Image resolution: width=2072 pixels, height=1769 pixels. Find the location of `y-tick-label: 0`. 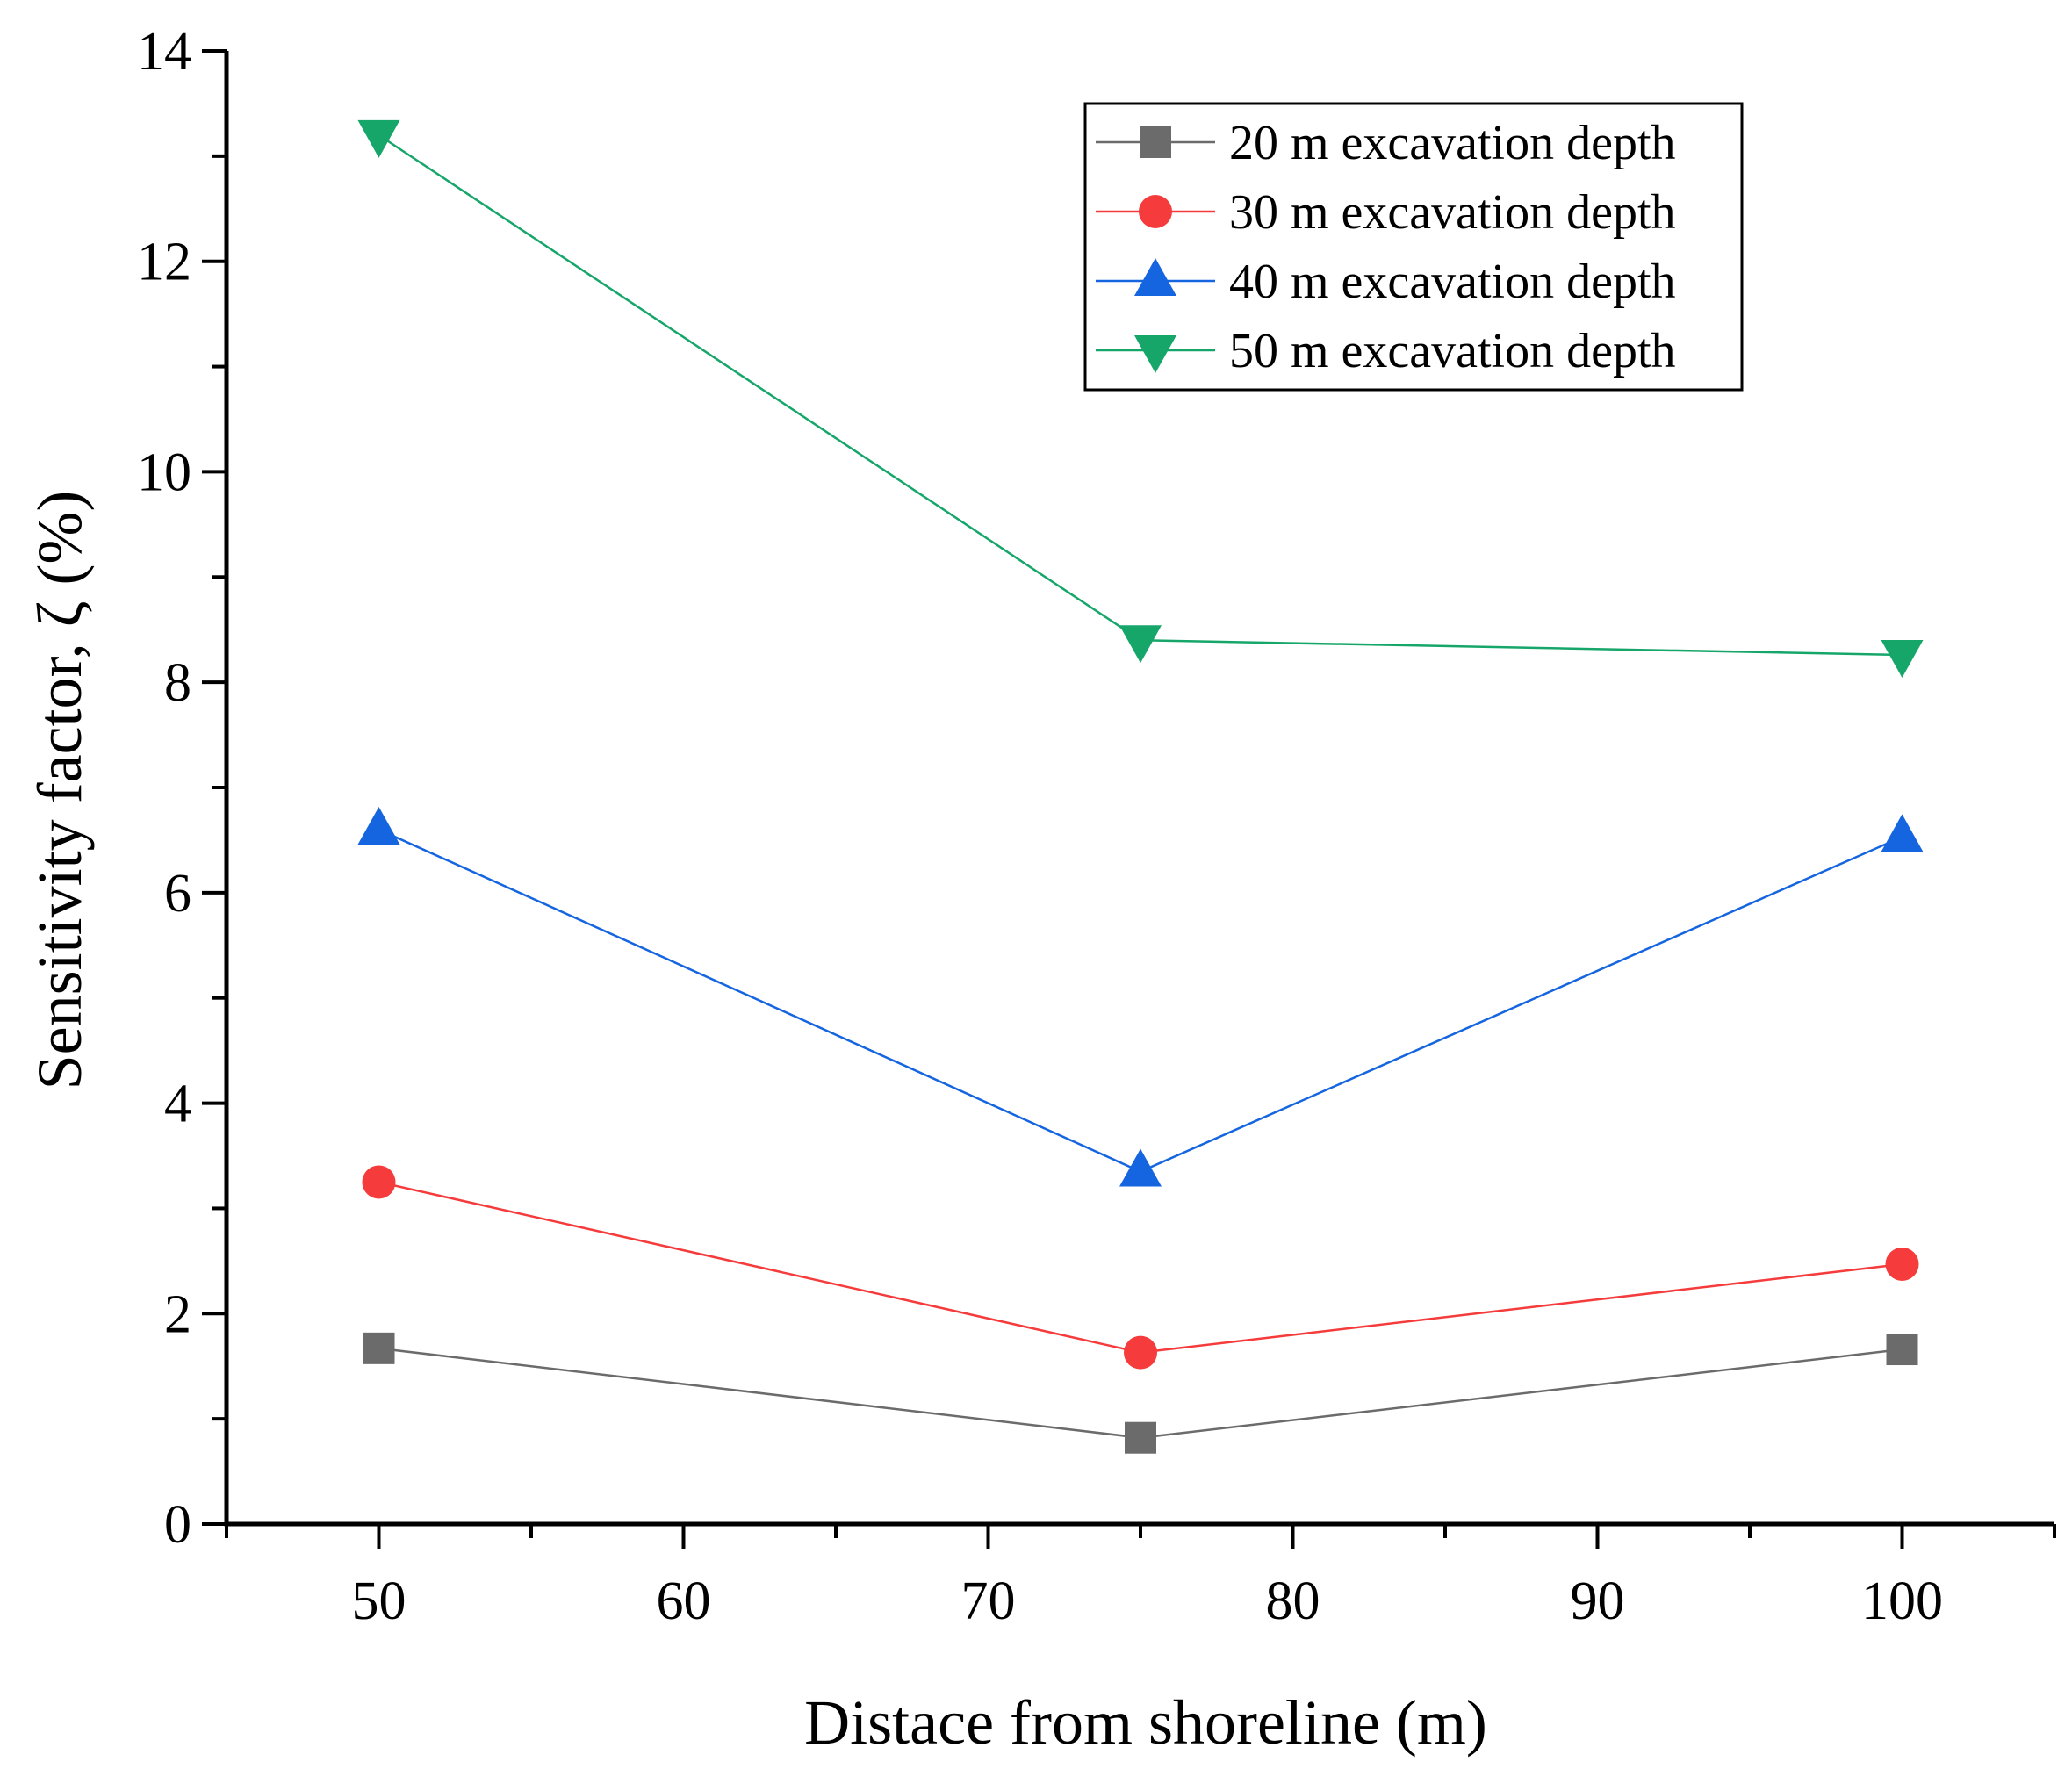

y-tick-label: 0 is located at coordinates (177, 1525).